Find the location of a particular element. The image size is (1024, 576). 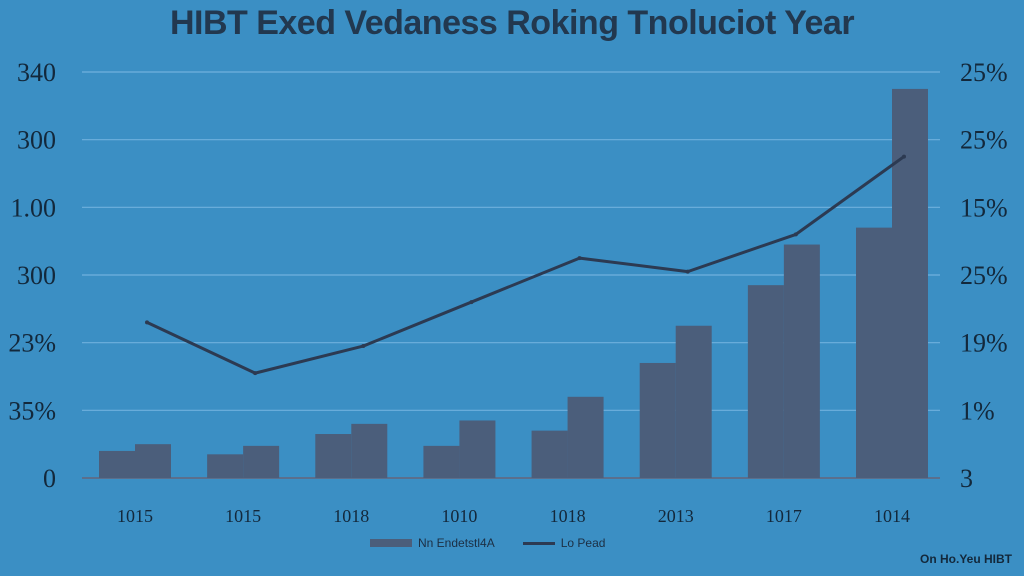

y-tick-label-left: 23% is located at coordinates (32, 343).